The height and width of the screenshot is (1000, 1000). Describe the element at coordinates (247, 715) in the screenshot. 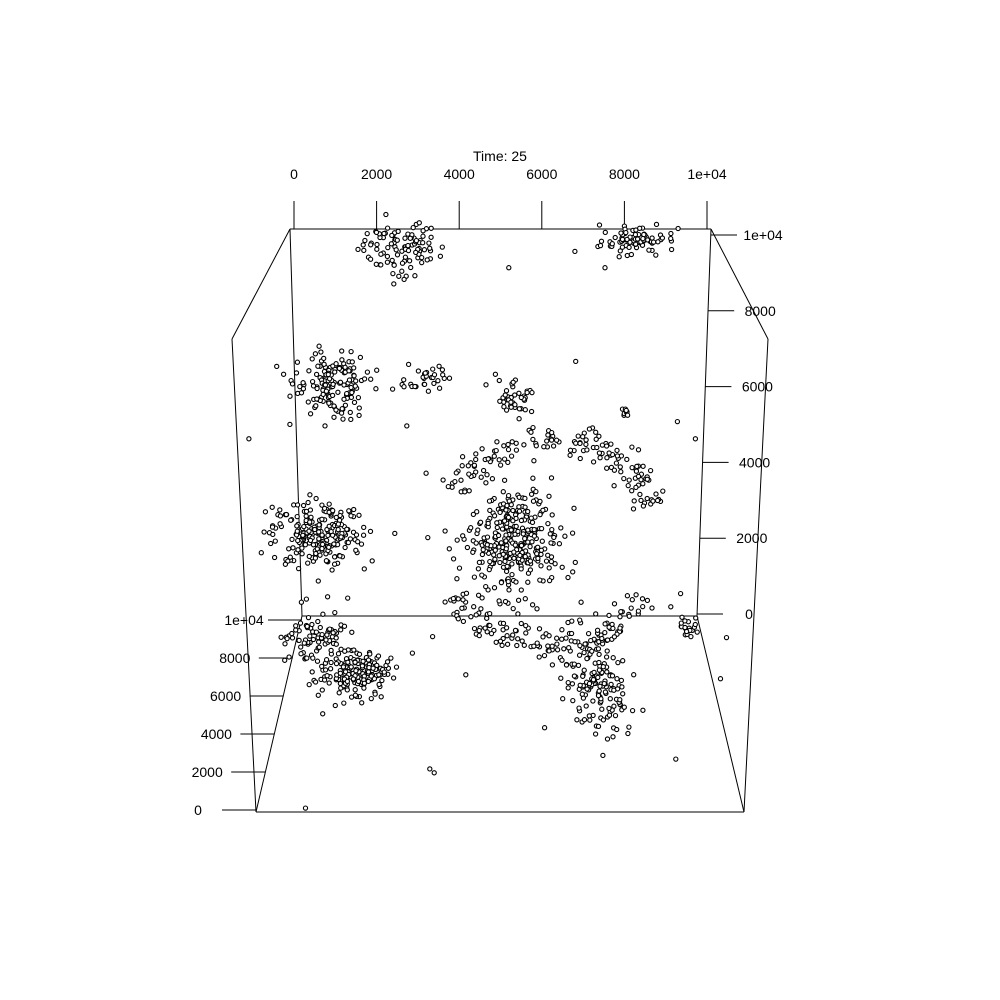

I see `left-front-axis: 0 2000 4000 6000 8000 1e+04` at that location.